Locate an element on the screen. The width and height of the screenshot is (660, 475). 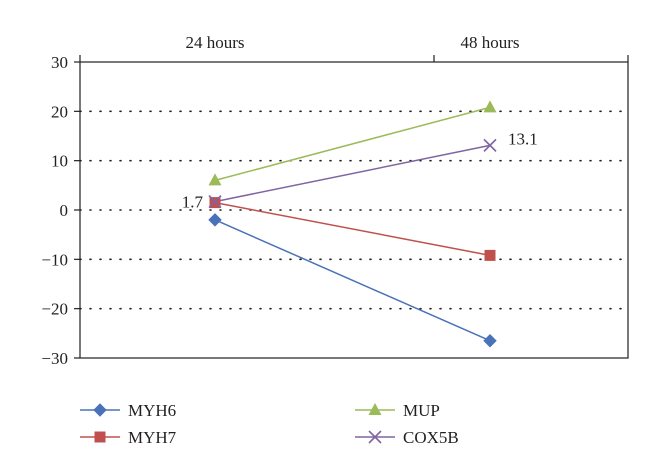
legend-item-myh6: MYH6 is located at coordinates (128, 410).